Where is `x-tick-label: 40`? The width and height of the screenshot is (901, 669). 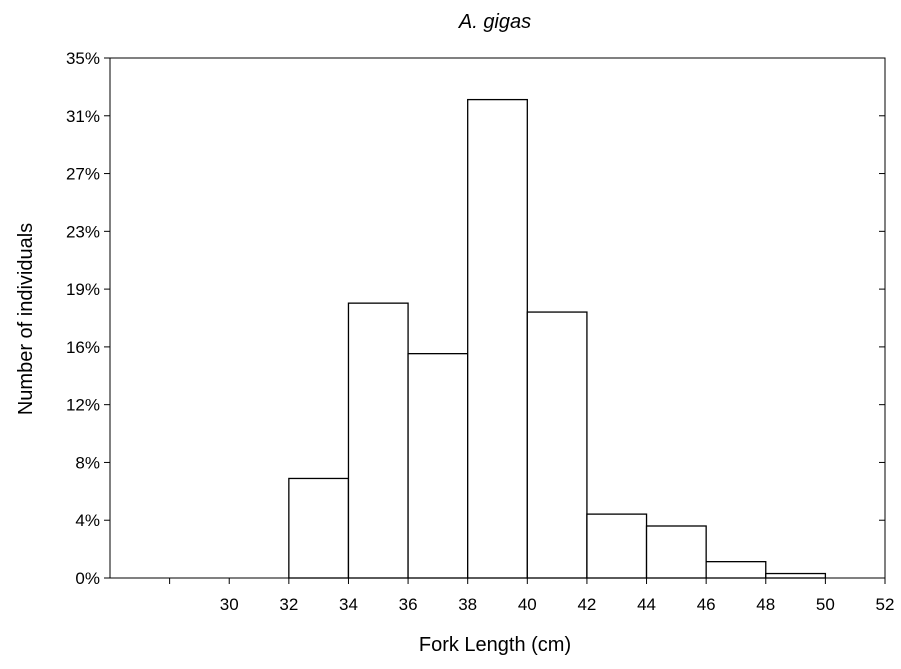
x-tick-label: 40 is located at coordinates (527, 604).